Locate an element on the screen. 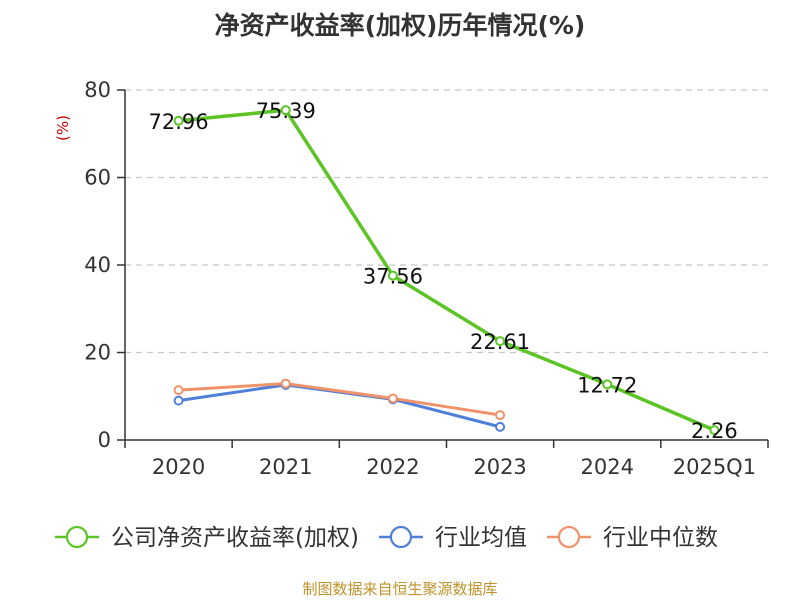  data-label: 2.26 is located at coordinates (714, 431).